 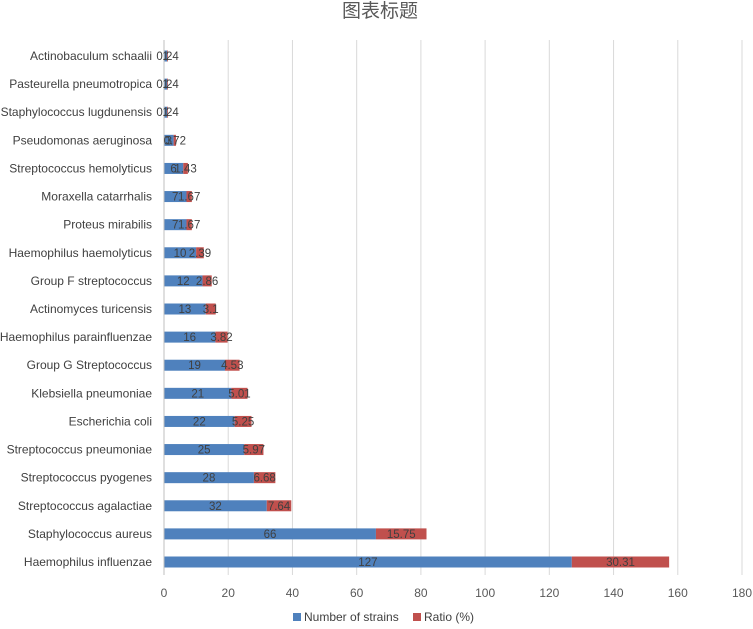 I want to click on data-label-number-of-strains-pseudomonas-aeruginosa: 3, so click(x=169, y=141).